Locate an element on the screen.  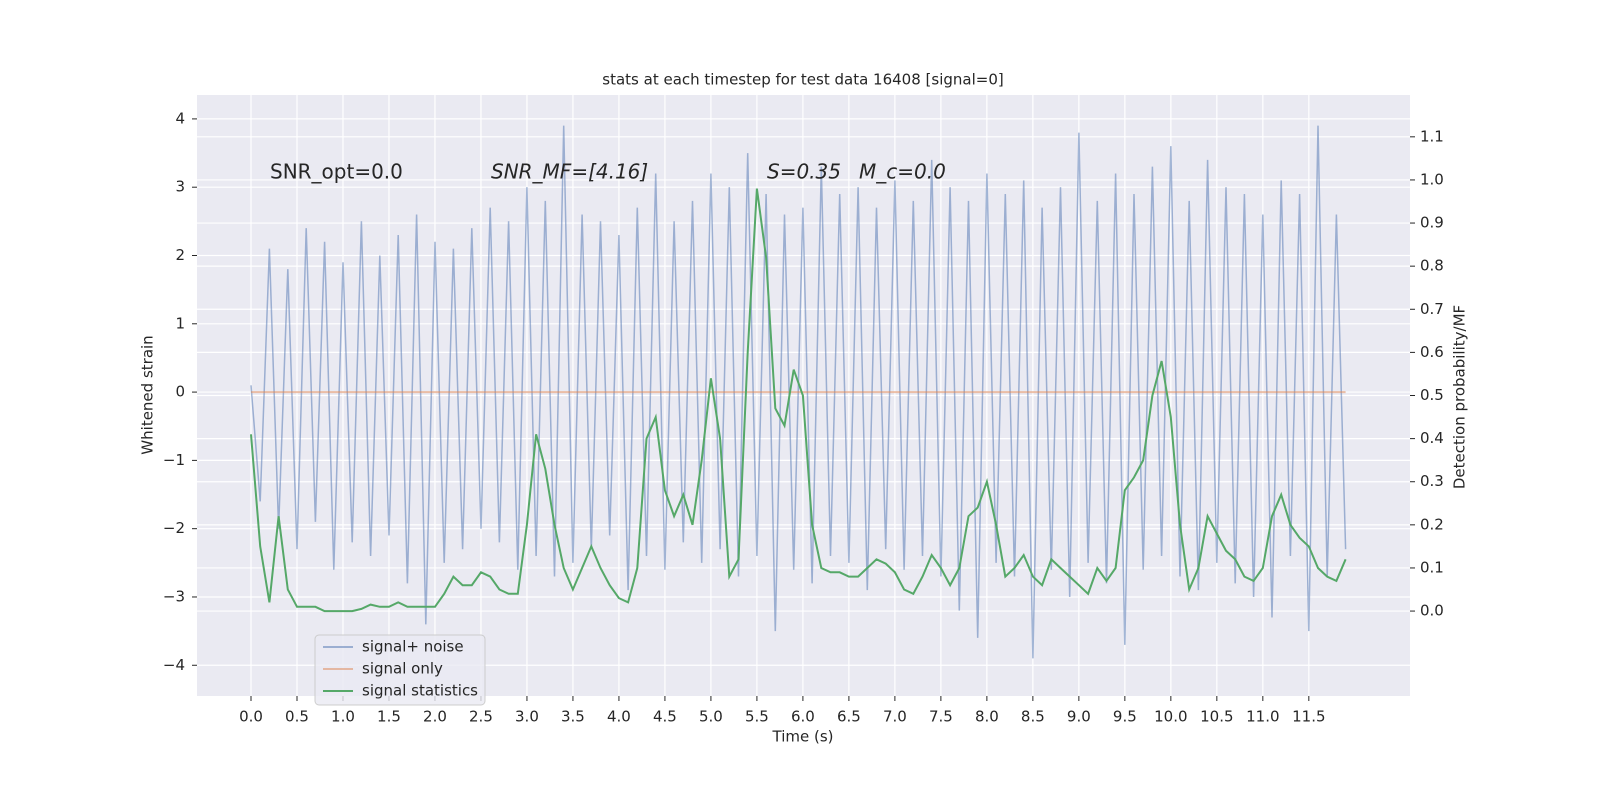
x-tick-label: 7.0 is located at coordinates (895, 717).